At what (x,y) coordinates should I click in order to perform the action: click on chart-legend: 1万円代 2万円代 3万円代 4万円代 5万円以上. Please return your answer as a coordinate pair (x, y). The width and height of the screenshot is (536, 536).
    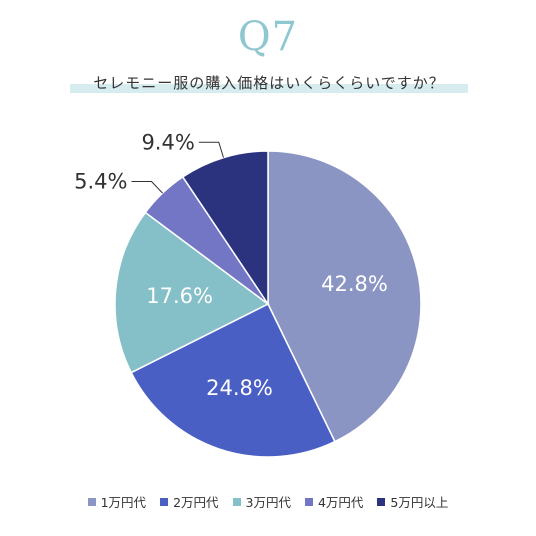
    Looking at the image, I should click on (268, 501).